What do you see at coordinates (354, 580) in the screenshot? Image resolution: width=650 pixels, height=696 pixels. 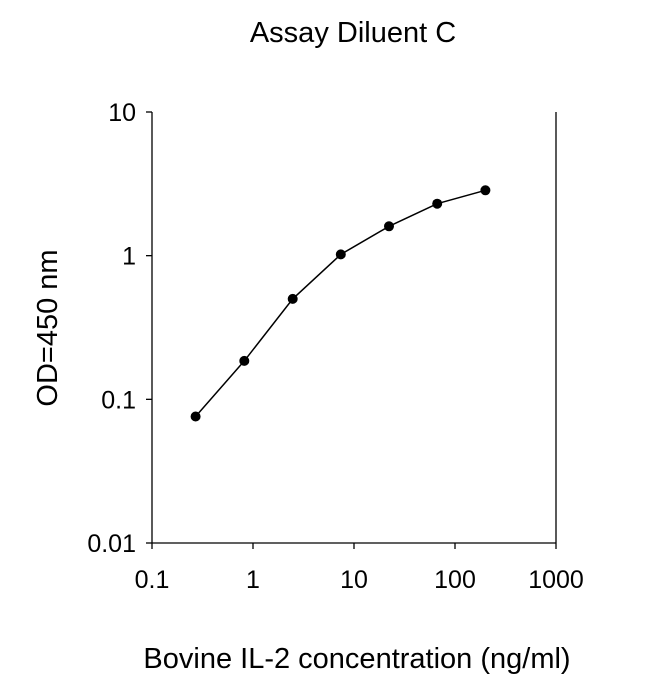 I see `x-tick-label: 10` at bounding box center [354, 580].